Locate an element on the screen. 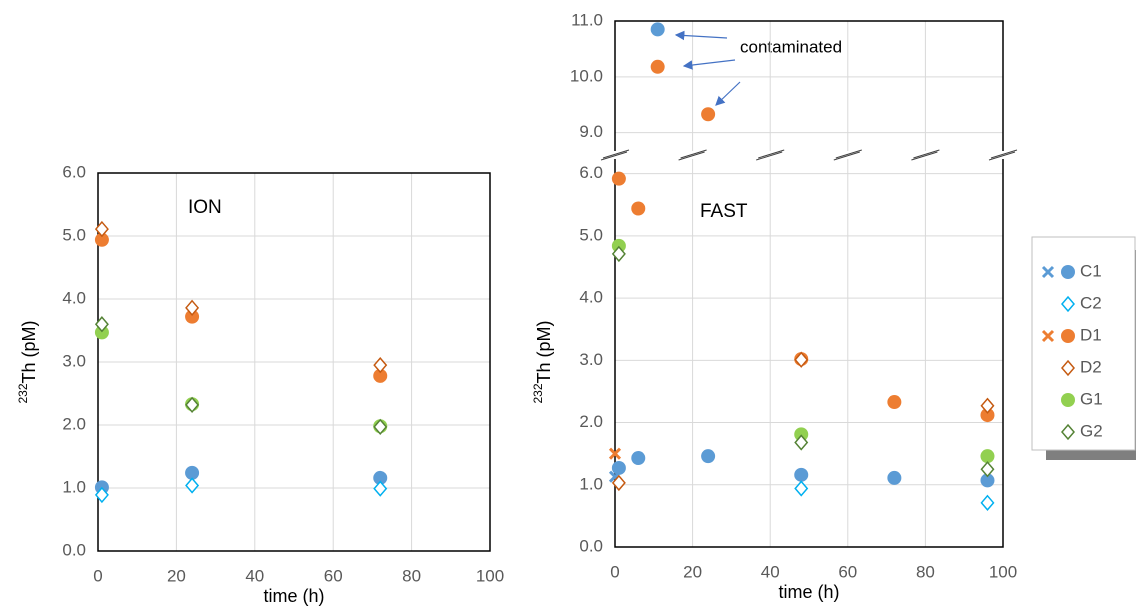  annotation-arrows is located at coordinates (707, 68).